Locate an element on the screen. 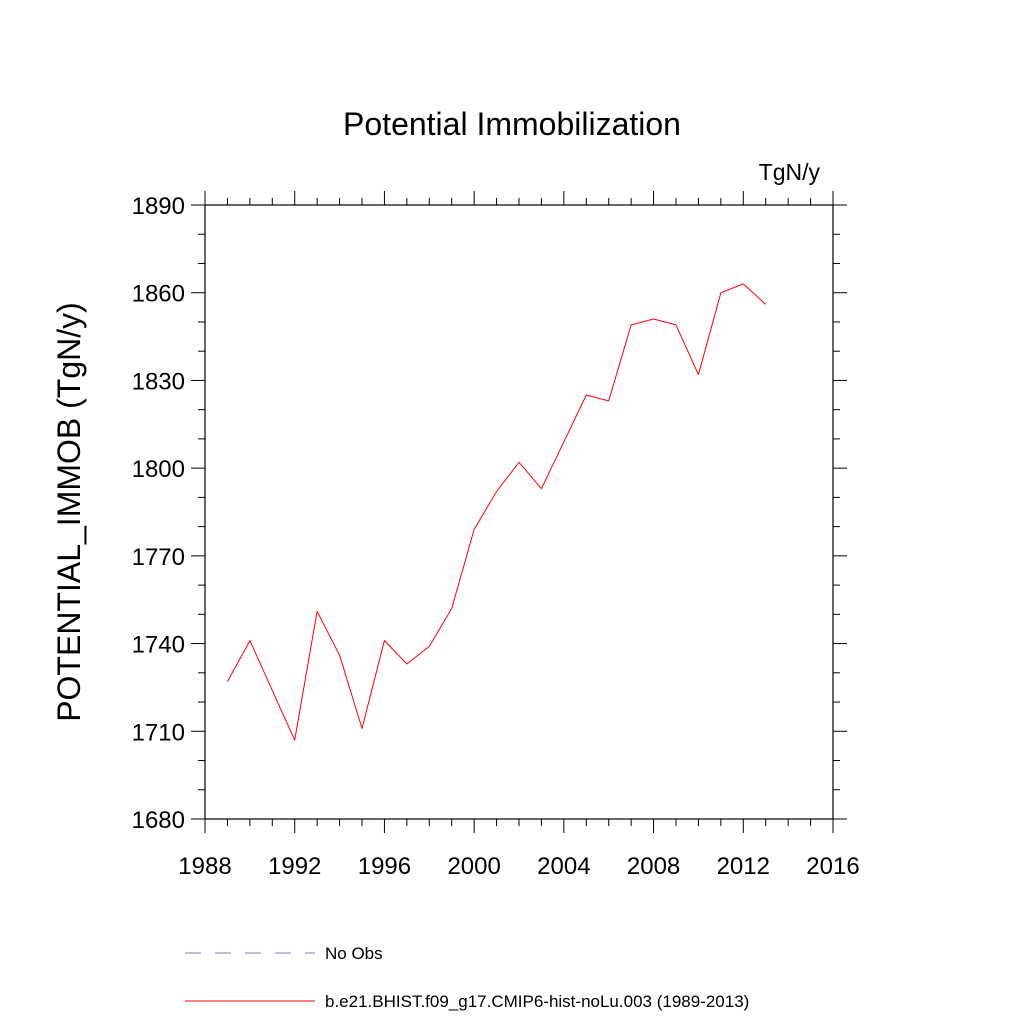 The height and width of the screenshot is (1024, 1024). x-tick-label: 1996 is located at coordinates (384, 866).